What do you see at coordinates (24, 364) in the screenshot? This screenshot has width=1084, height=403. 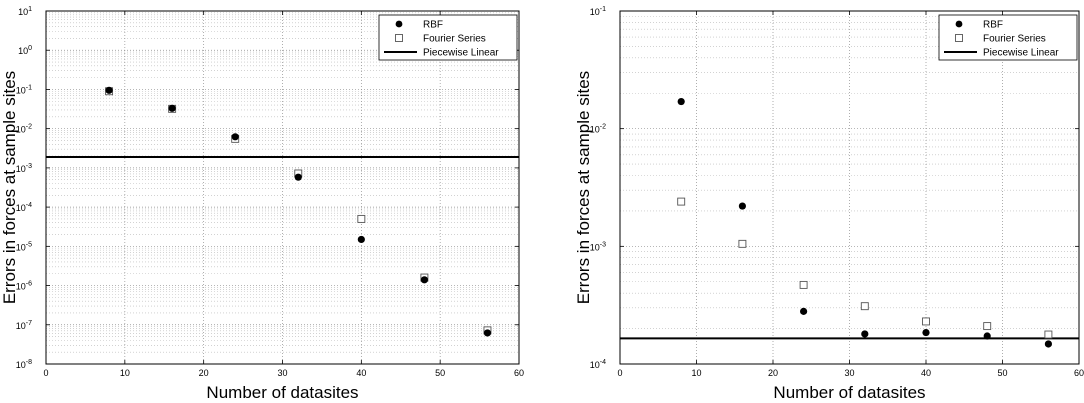 I see `y-tick-label: 10⁻⁸` at bounding box center [24, 364].